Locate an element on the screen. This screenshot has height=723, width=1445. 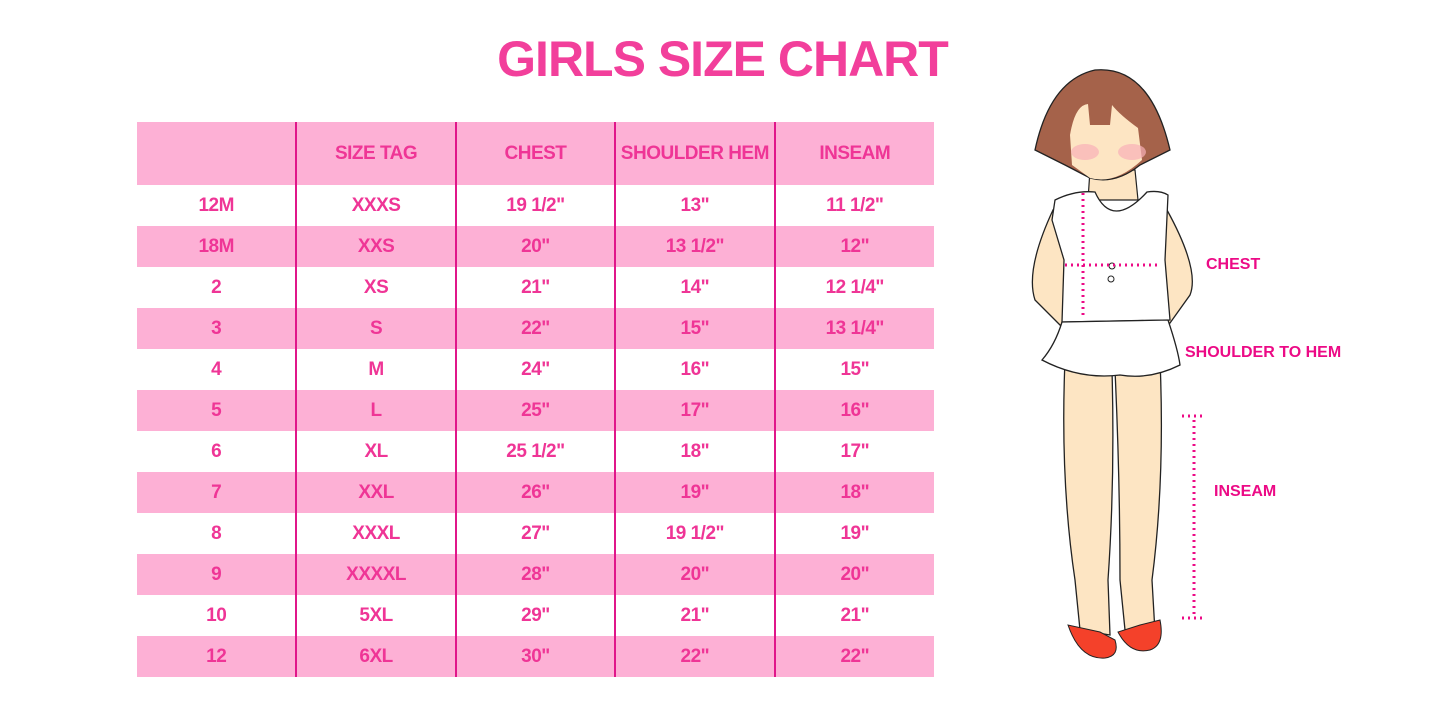
table-cell: M is located at coordinates (375, 369).